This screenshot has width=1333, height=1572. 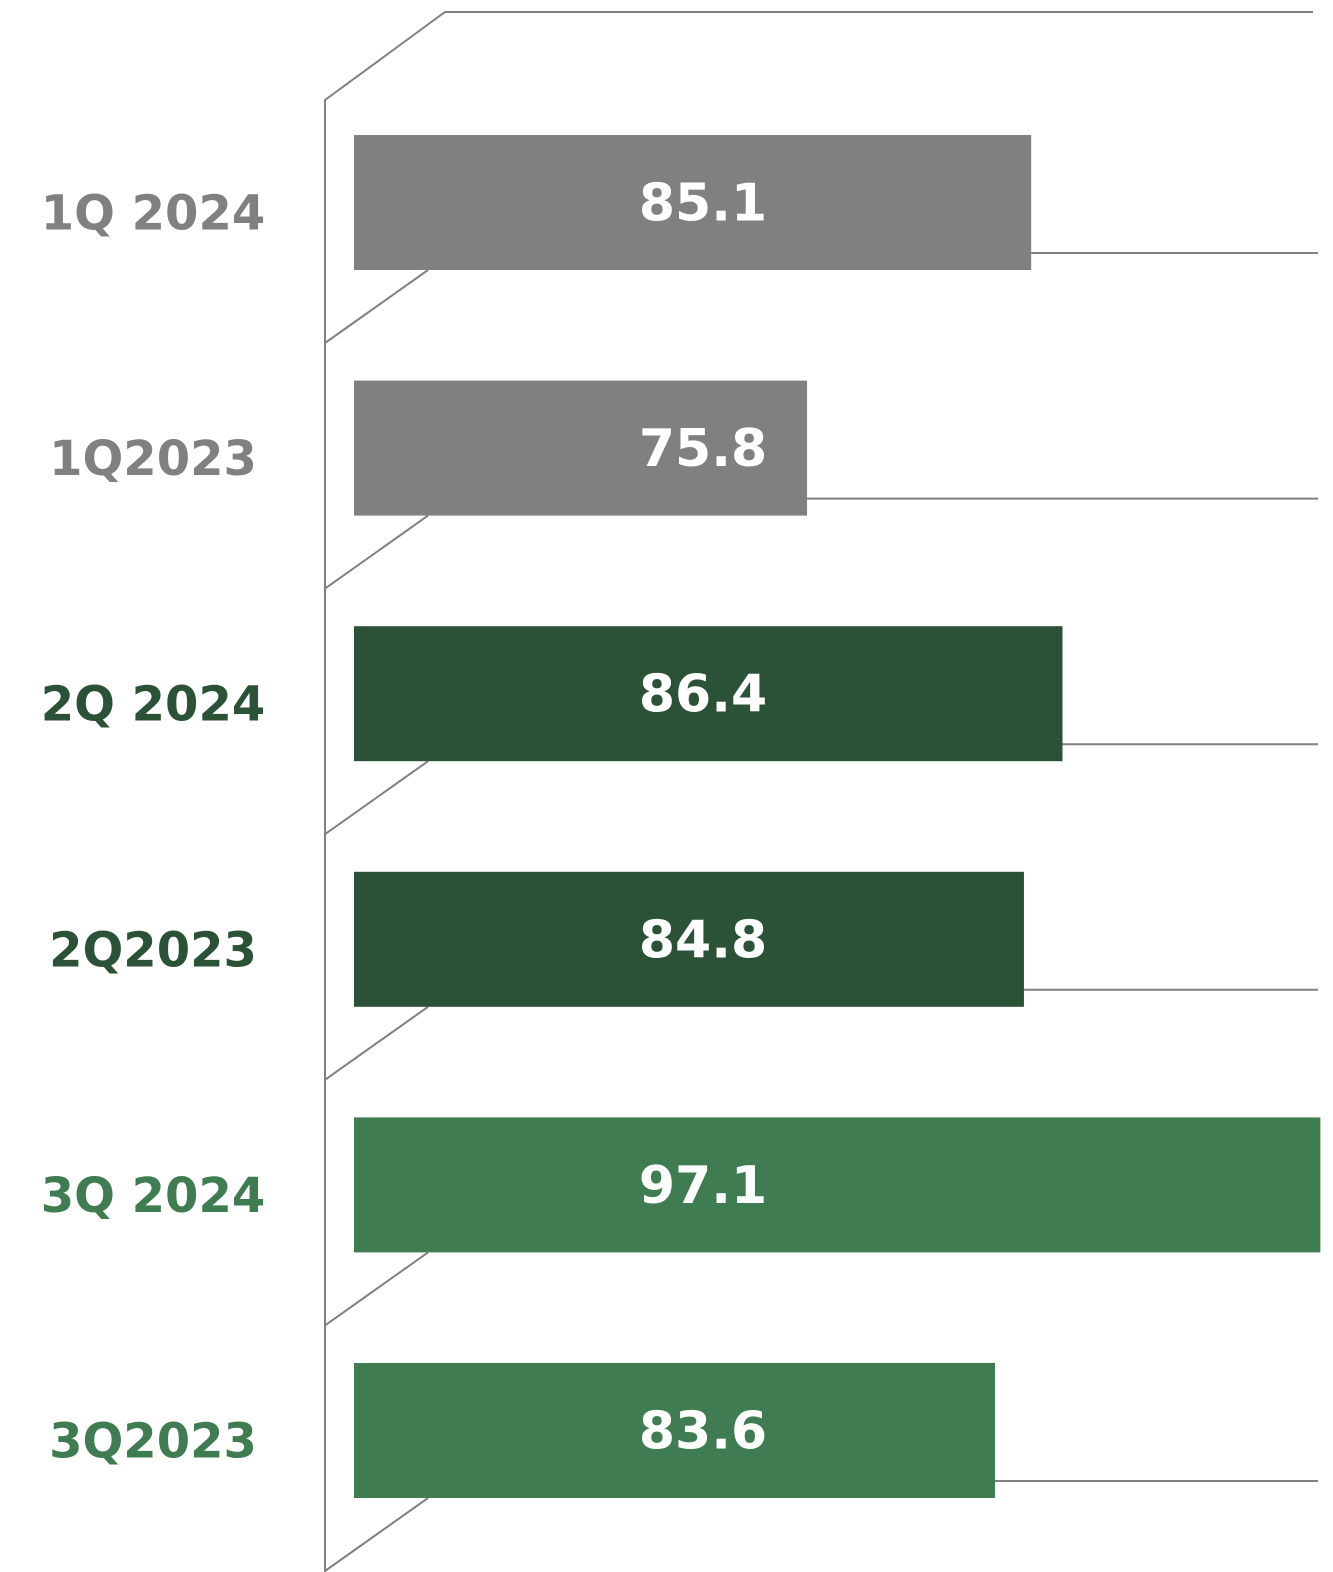 I want to click on category-label: 1Q 2024, so click(x=153, y=214).